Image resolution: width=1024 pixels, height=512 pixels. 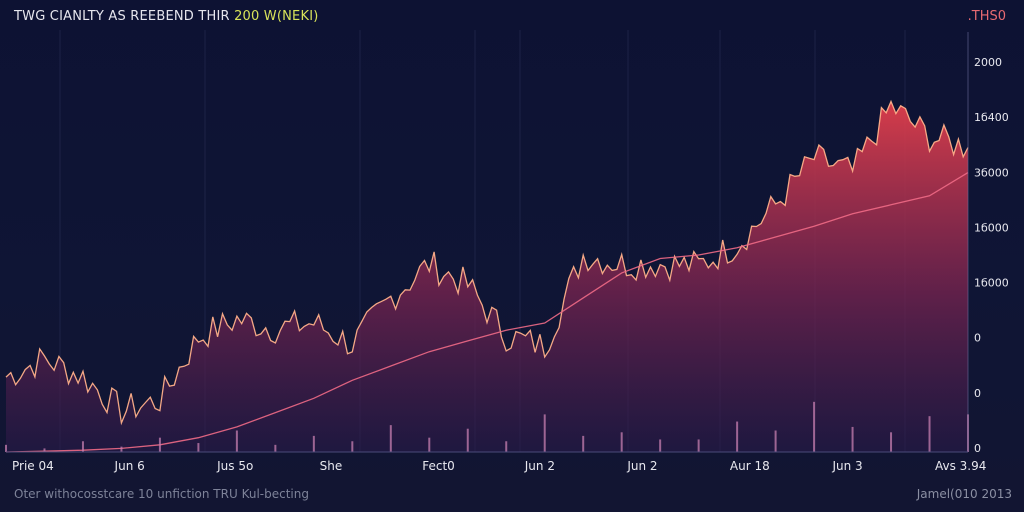 I want to click on y-tick-label: 2000, so click(x=988, y=62).